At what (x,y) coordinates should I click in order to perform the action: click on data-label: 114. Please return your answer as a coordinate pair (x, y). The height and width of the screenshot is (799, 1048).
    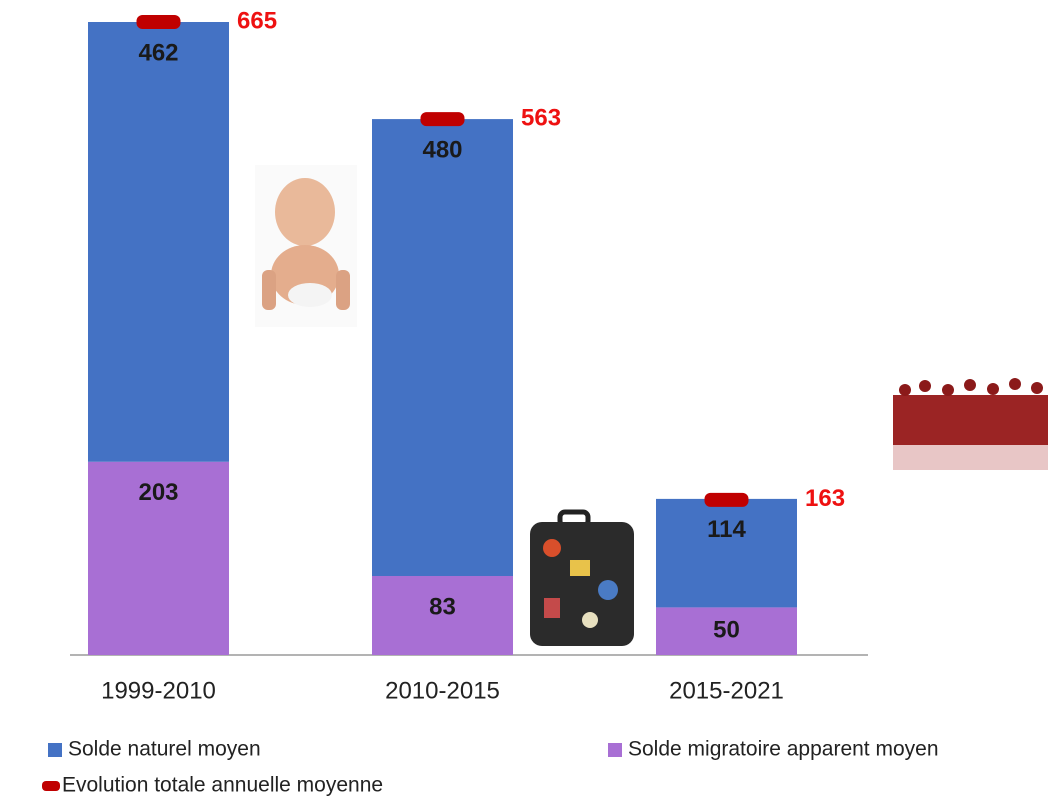
    Looking at the image, I should click on (726, 529).